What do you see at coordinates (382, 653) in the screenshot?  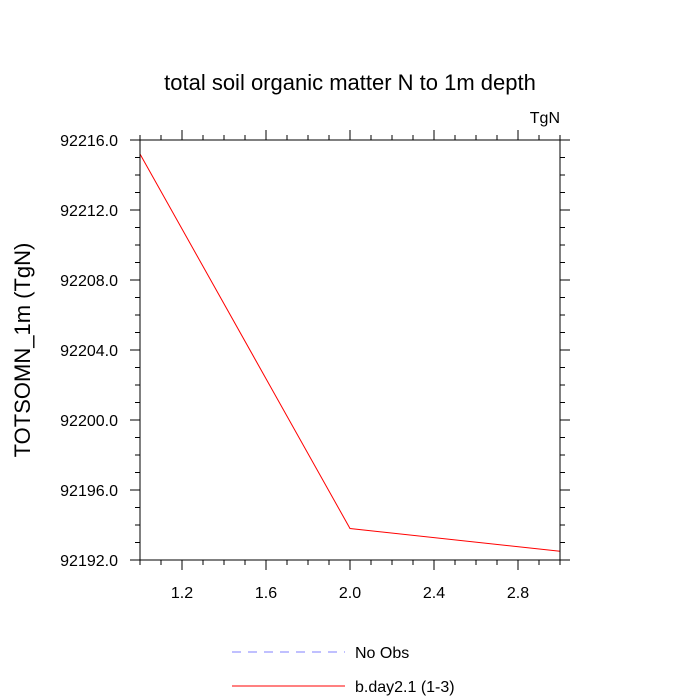 I see `legend-label: No Obs` at bounding box center [382, 653].